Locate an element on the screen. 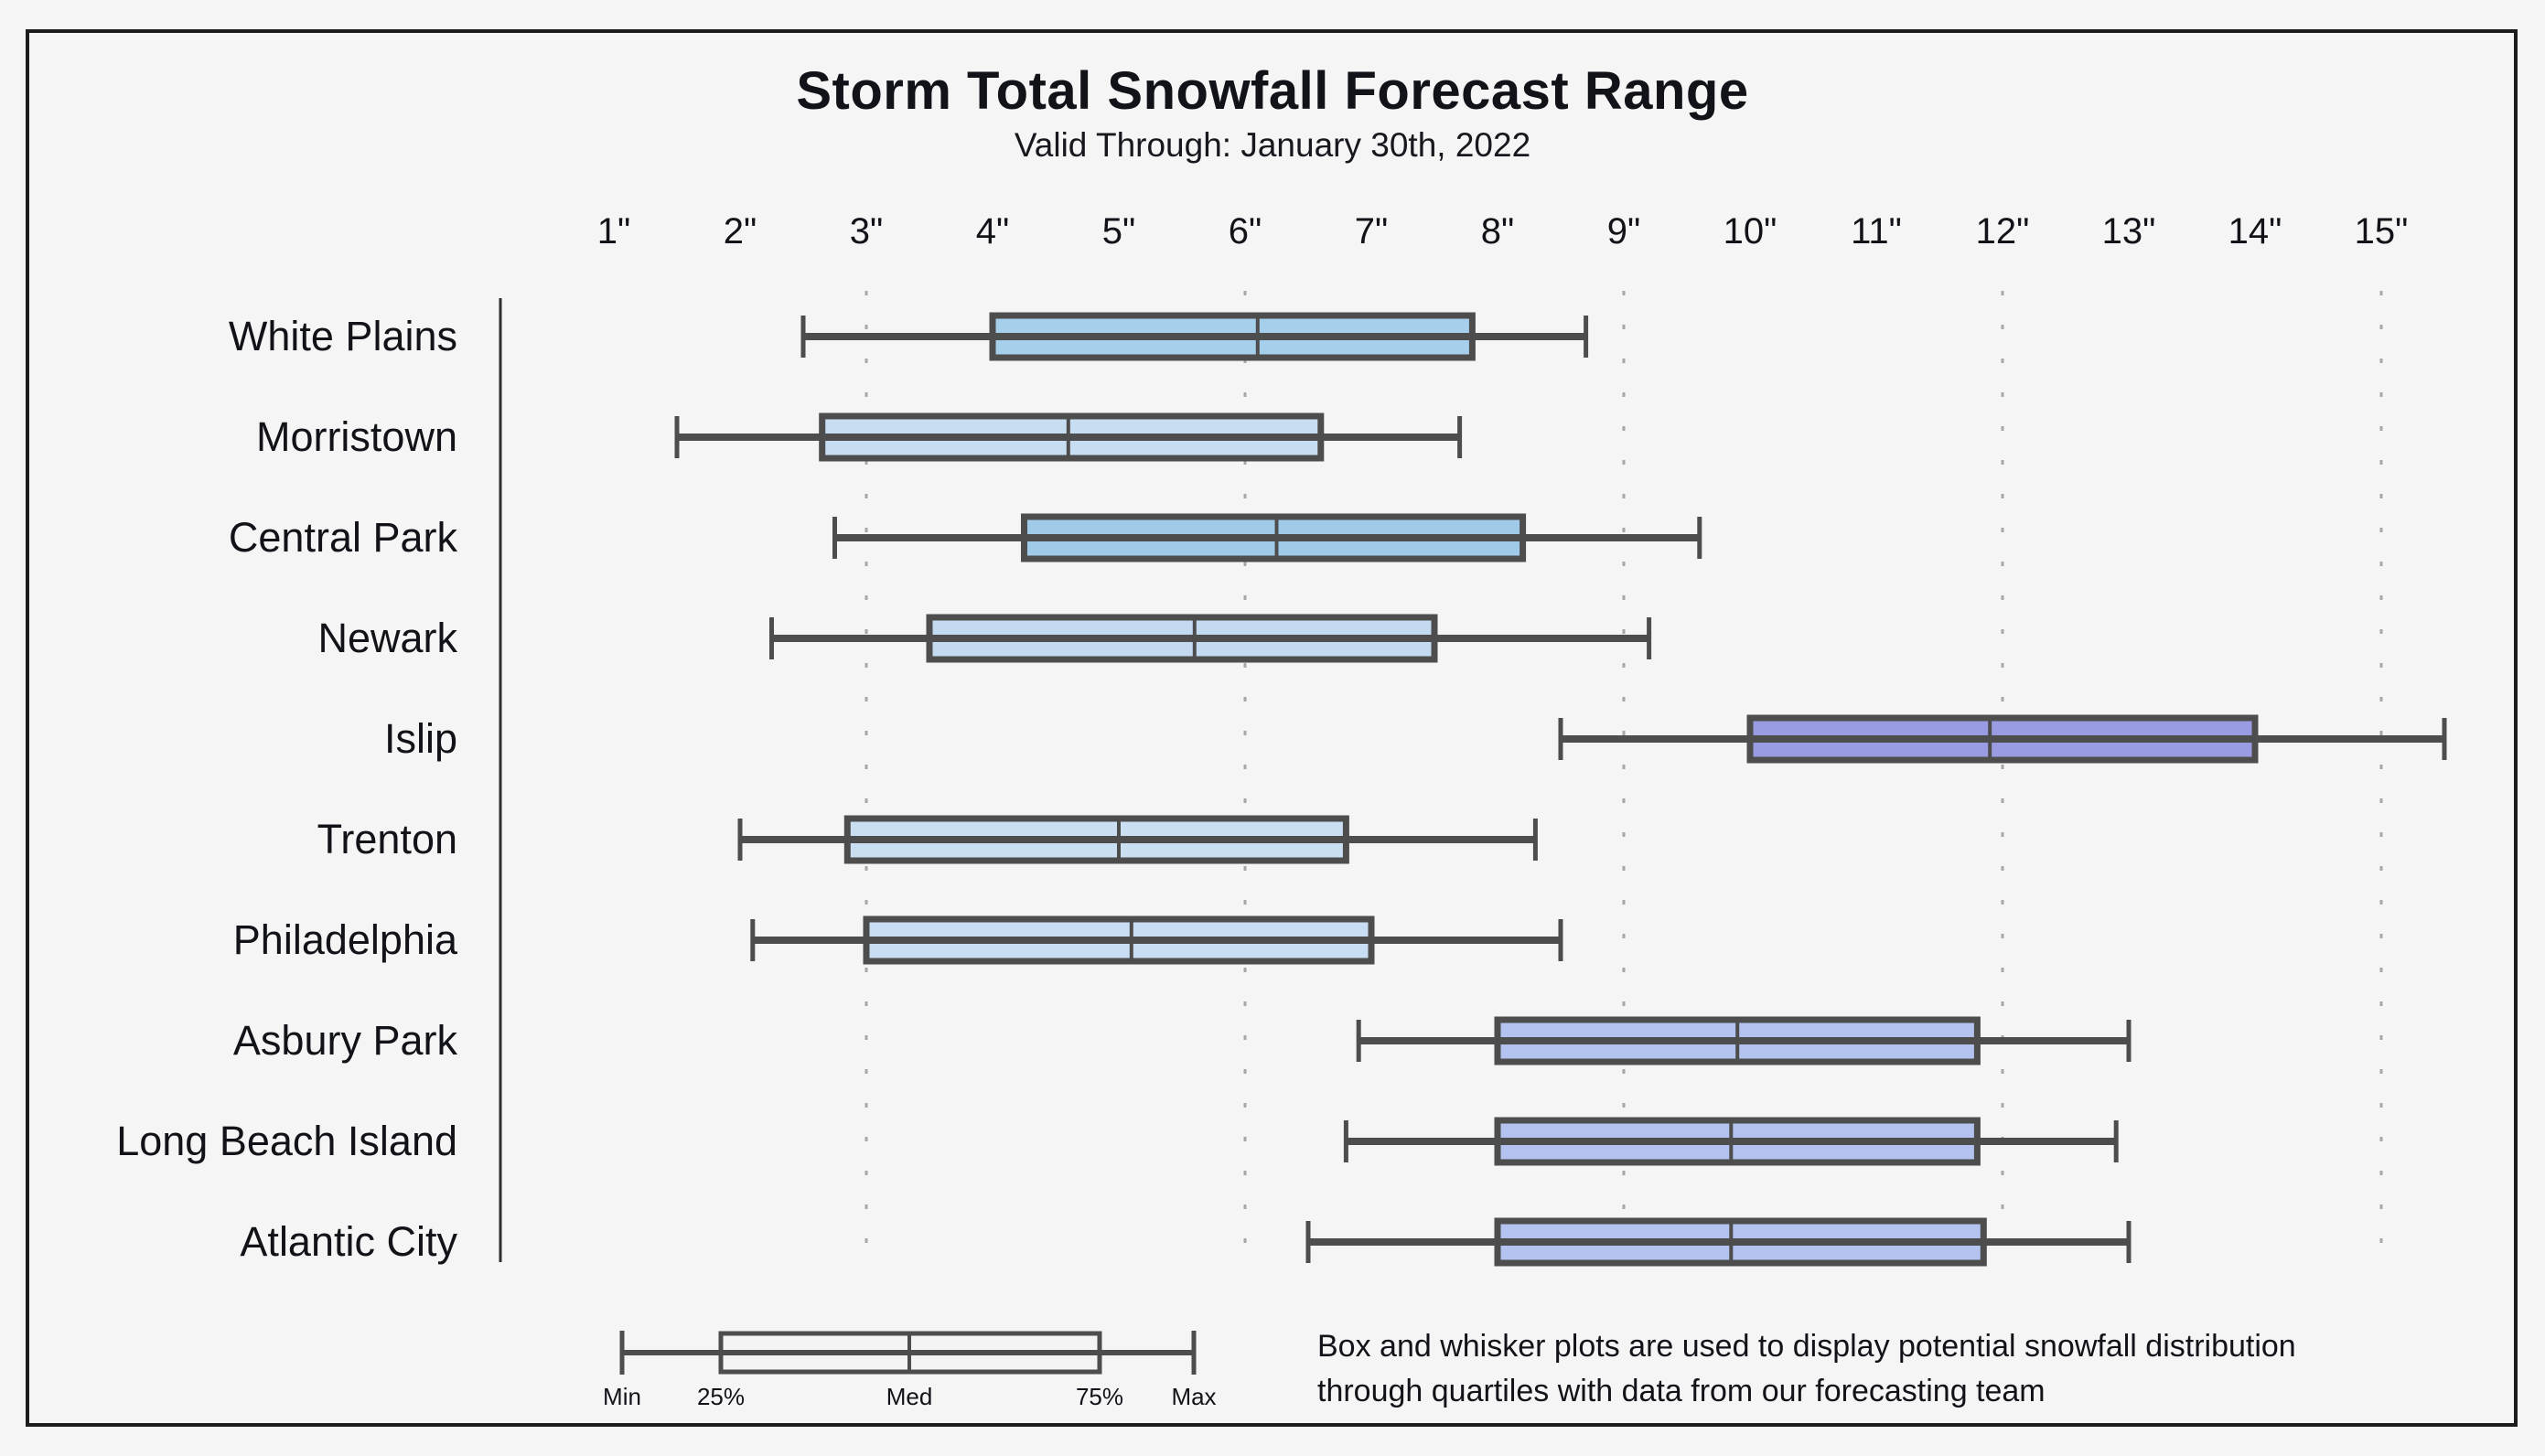 The height and width of the screenshot is (1456, 2545). x-tick-label-9in: 9" is located at coordinates (1624, 231).